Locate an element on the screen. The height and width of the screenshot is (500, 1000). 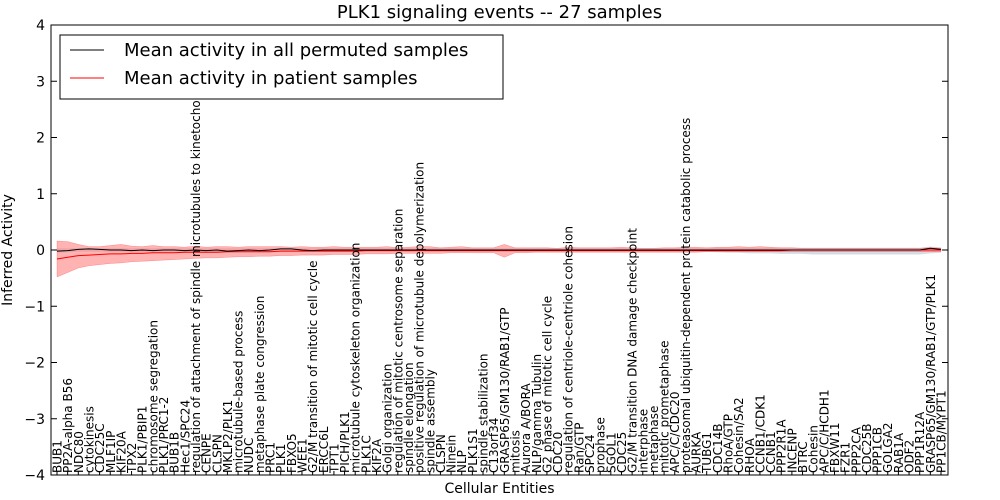
entity-label: Aurora A/BORA is located at coordinates (526, 428).